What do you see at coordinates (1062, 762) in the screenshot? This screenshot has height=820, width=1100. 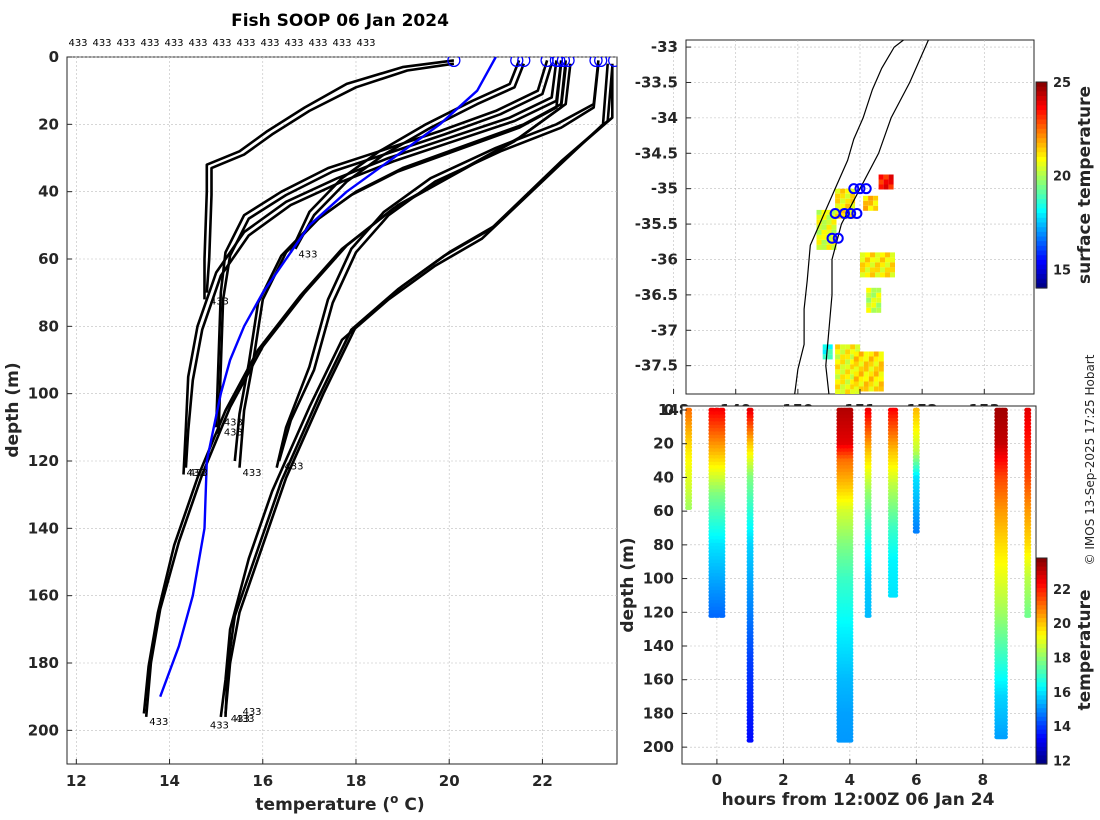 I see `colorbar-tick-label: 12` at bounding box center [1062, 762].